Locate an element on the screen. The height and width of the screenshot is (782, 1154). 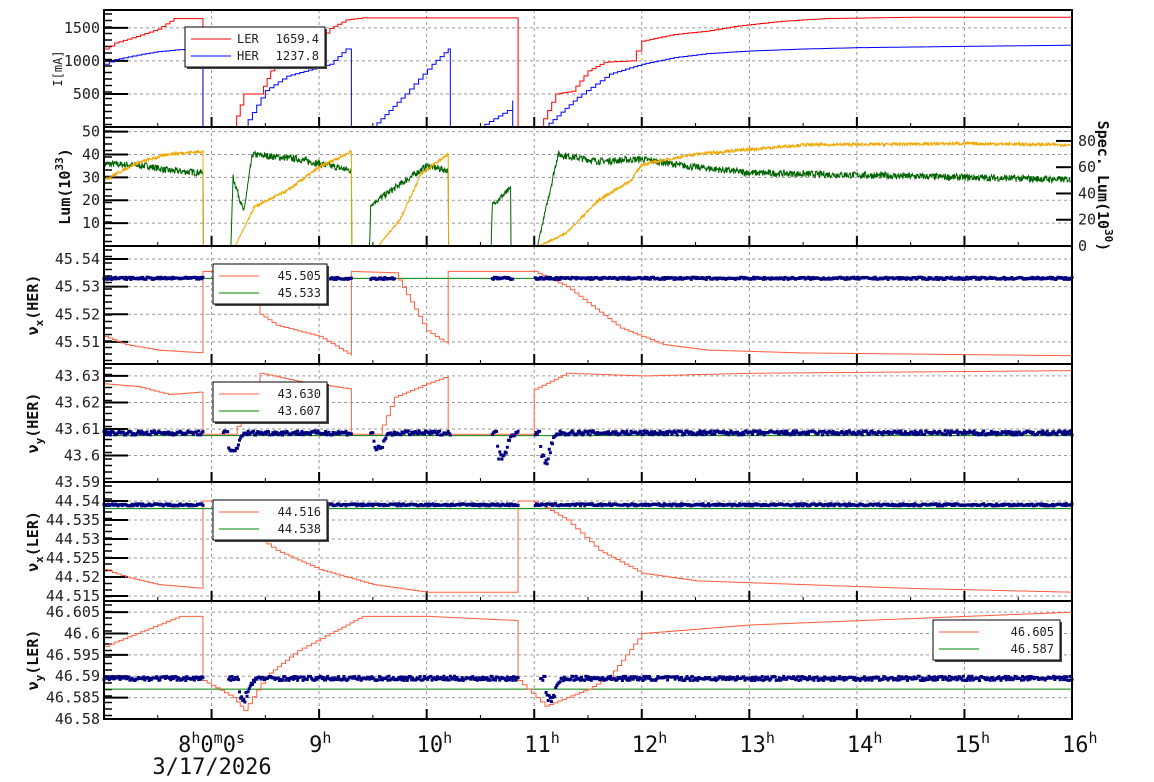
y-axis-label: νy(HER) is located at coordinates (35, 423).